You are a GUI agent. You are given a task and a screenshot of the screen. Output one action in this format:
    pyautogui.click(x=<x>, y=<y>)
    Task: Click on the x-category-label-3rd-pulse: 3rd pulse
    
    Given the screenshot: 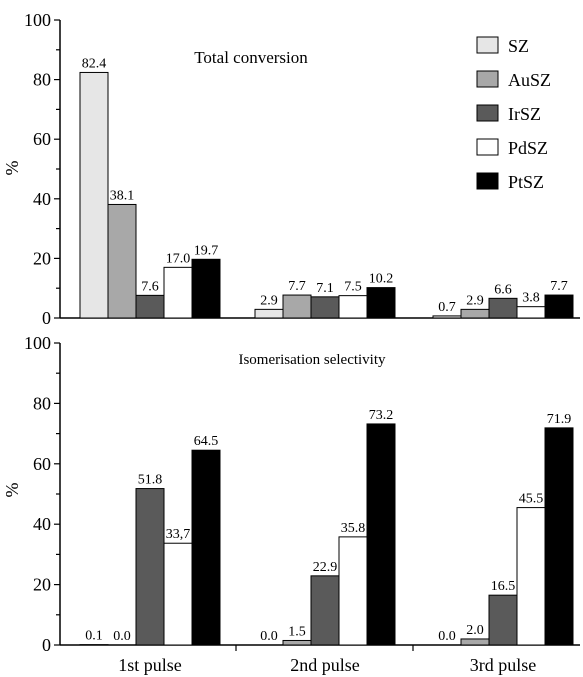 What is the action you would take?
    pyautogui.click(x=503, y=665)
    